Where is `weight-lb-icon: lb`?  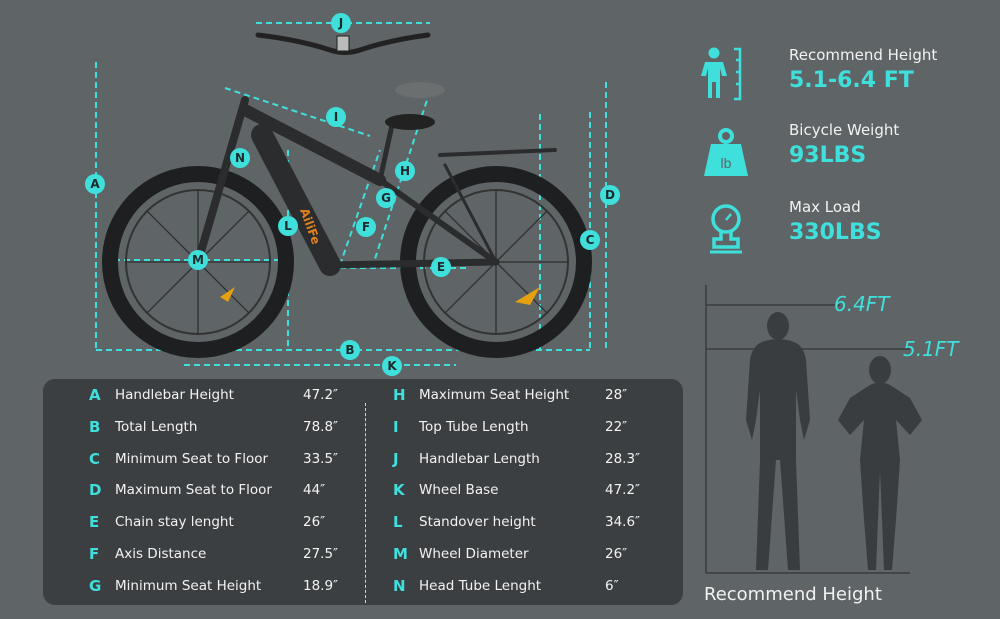 weight-lb-icon: lb is located at coordinates (726, 155).